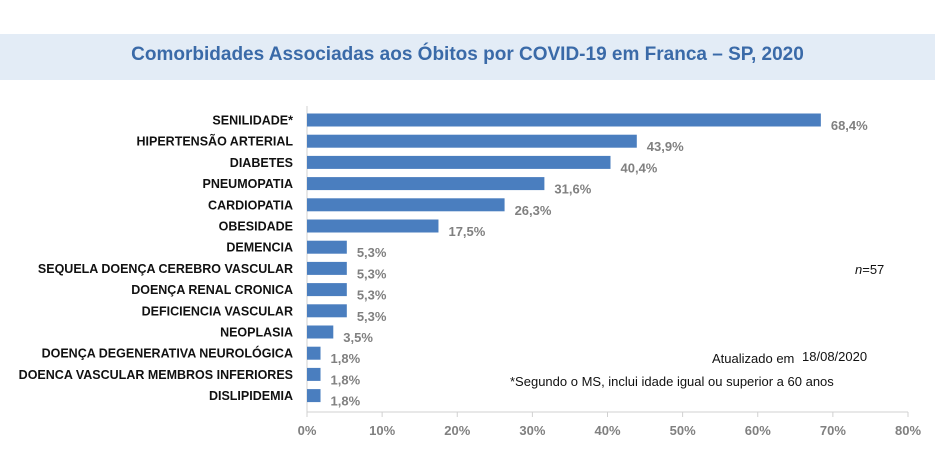 The image size is (935, 463). I want to click on category-label: SENILIDADE*, so click(252, 121).